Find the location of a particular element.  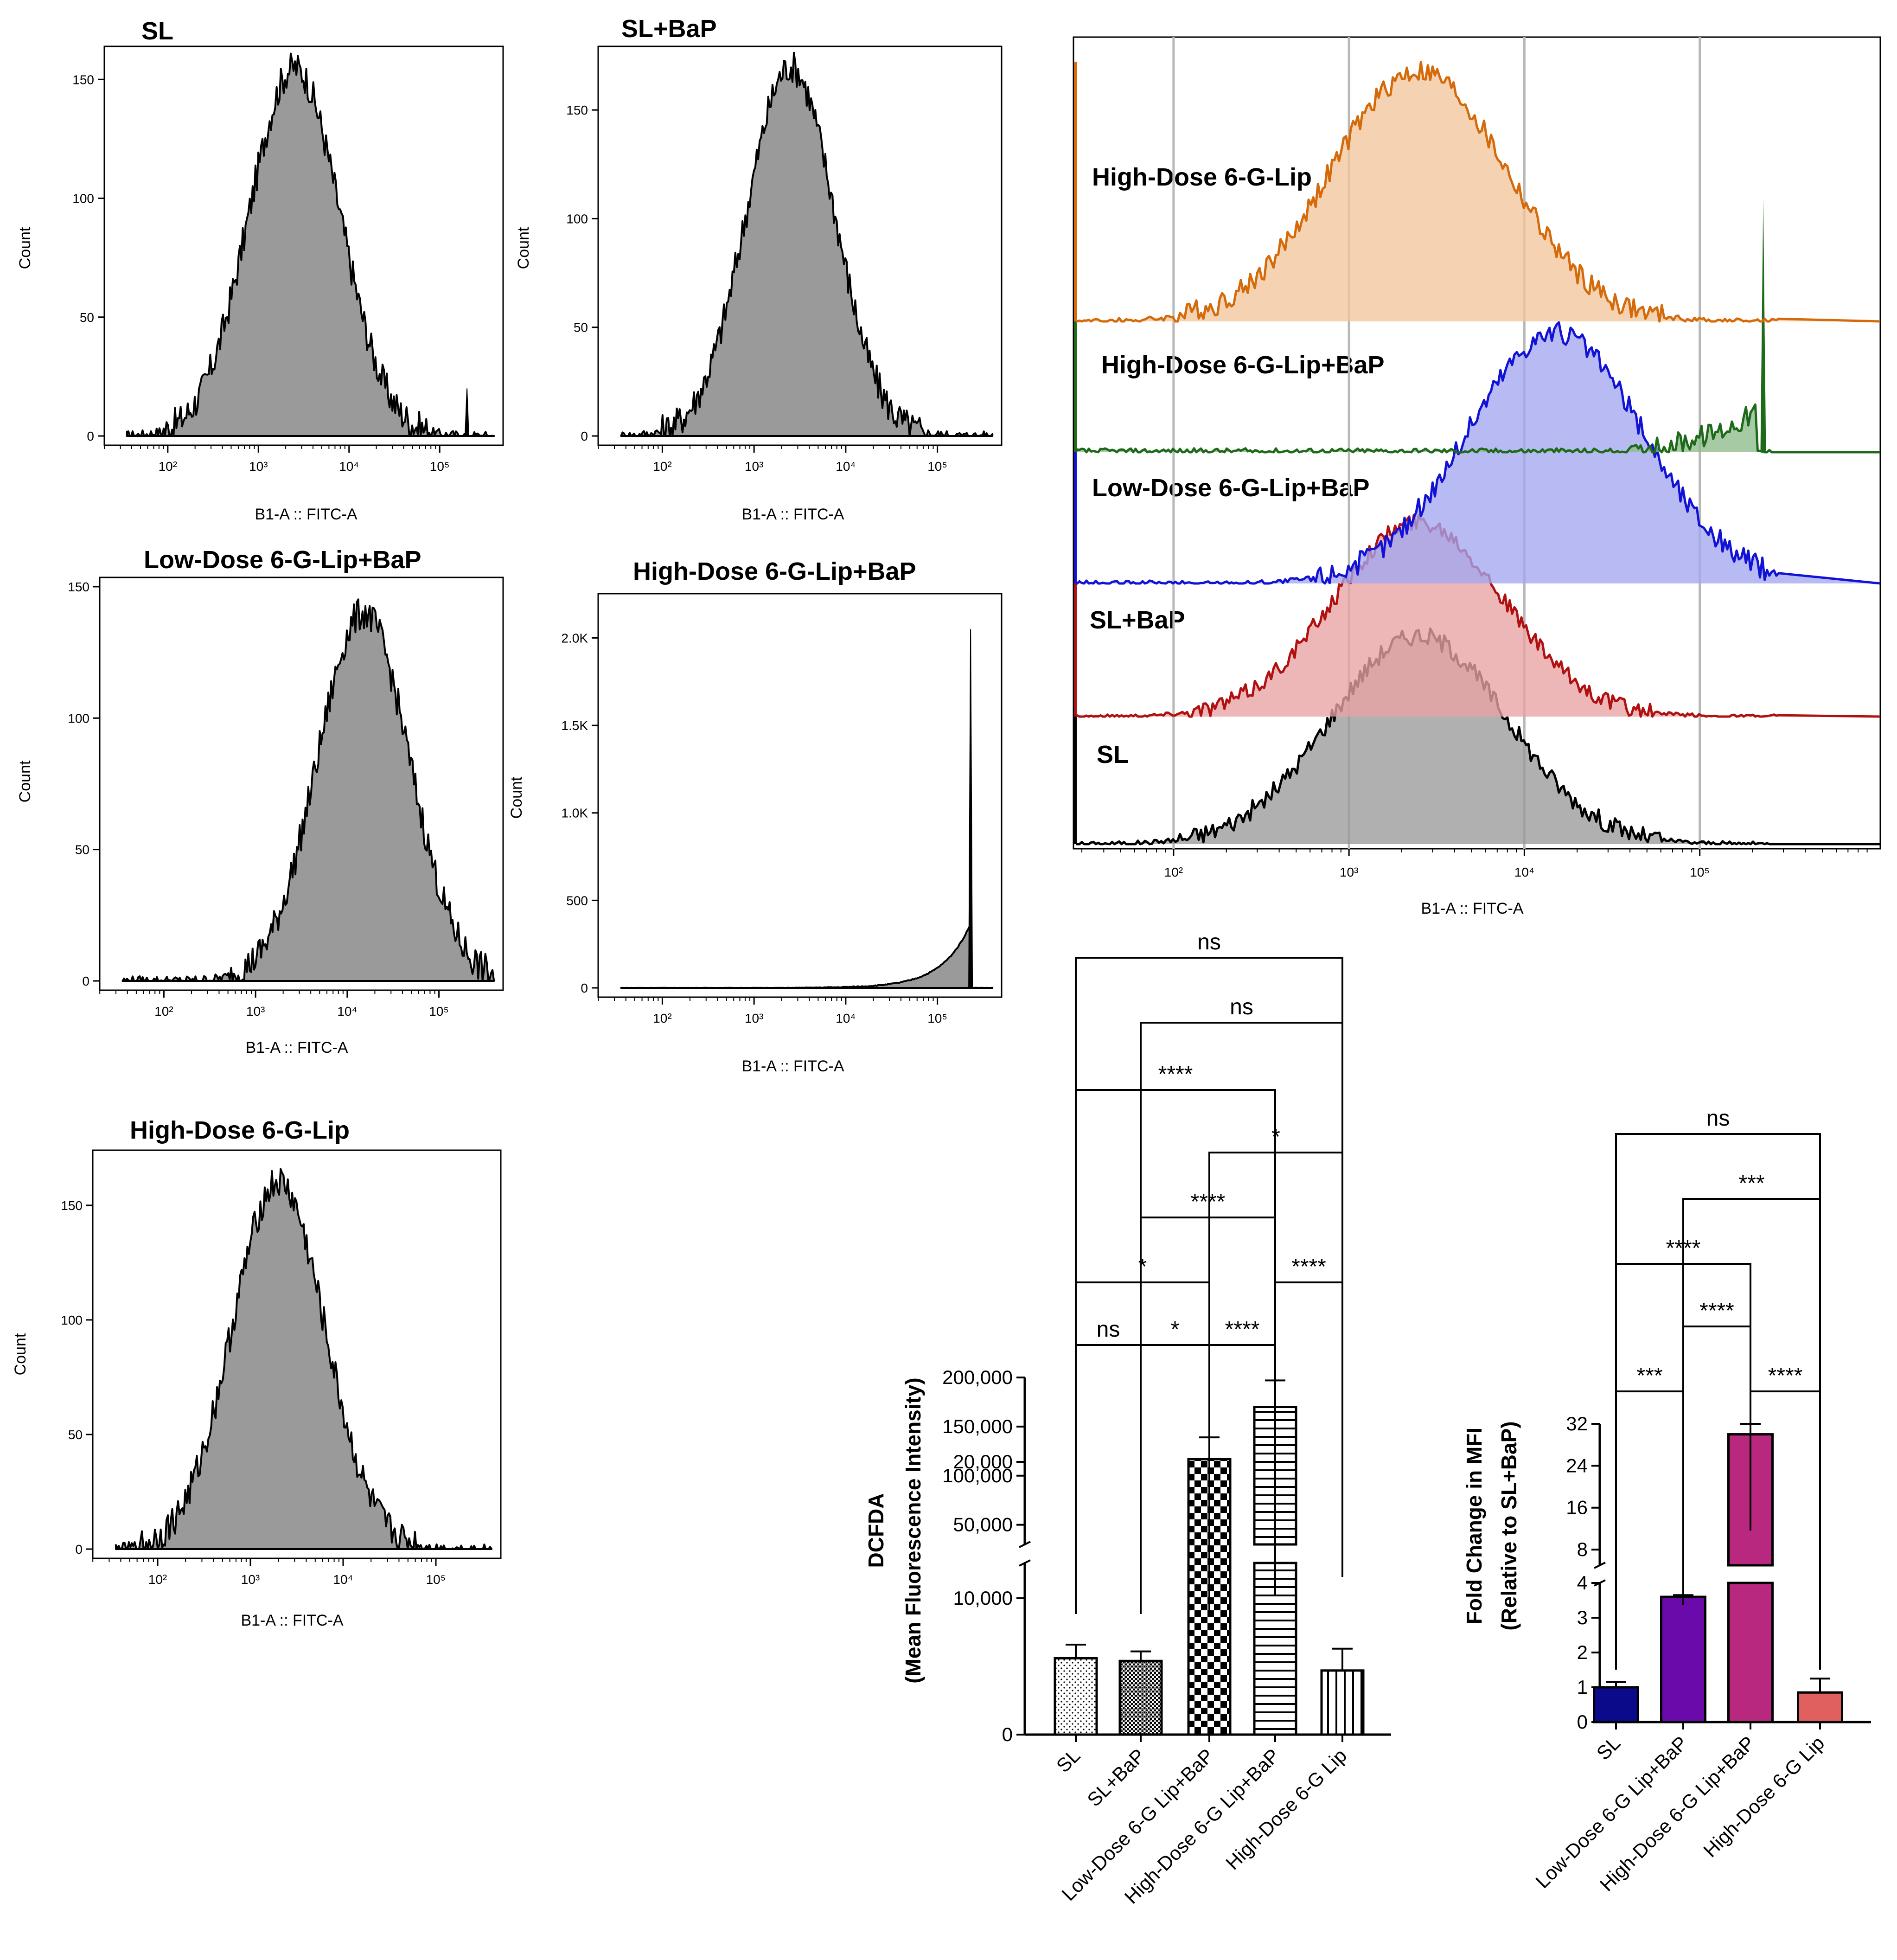

bar-ytick-label: 10,000 is located at coordinates (983, 1598).